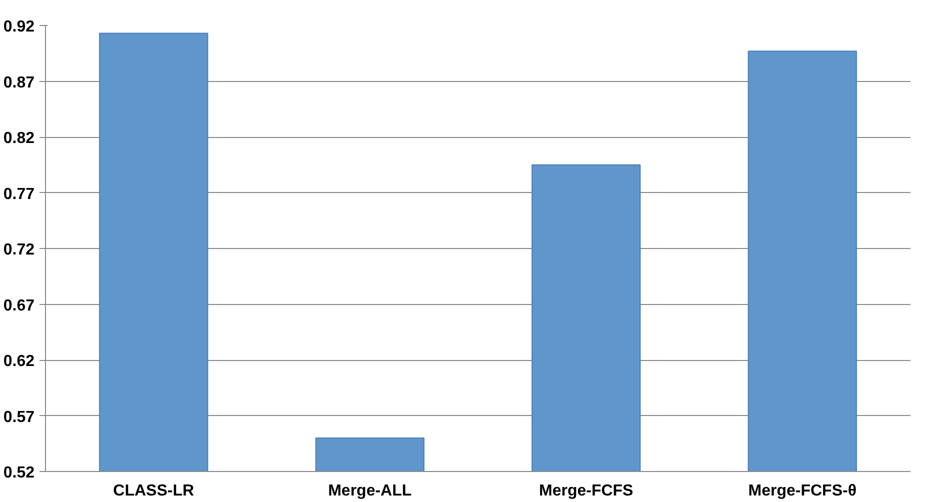 This screenshot has height=502, width=940. Describe the element at coordinates (19, 417) in the screenshot. I see `y-tick-label: 0.57` at that location.